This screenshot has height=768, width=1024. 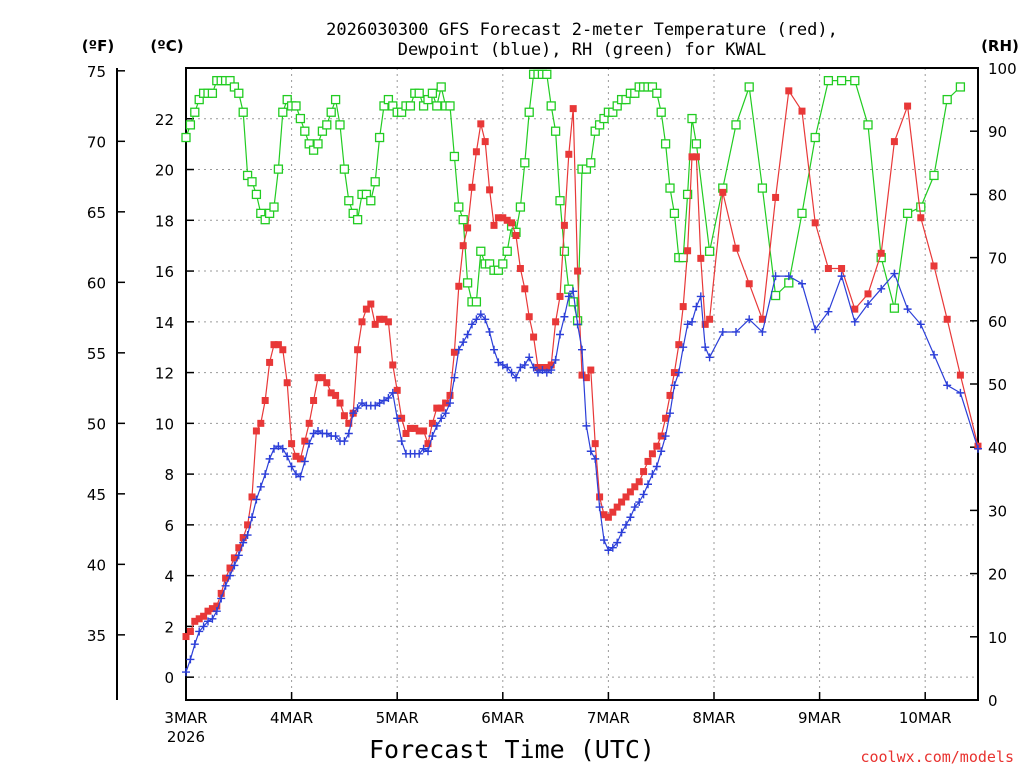 What do you see at coordinates (164, 374) in the screenshot?
I see `celsius-tick-label: 12` at bounding box center [164, 374].